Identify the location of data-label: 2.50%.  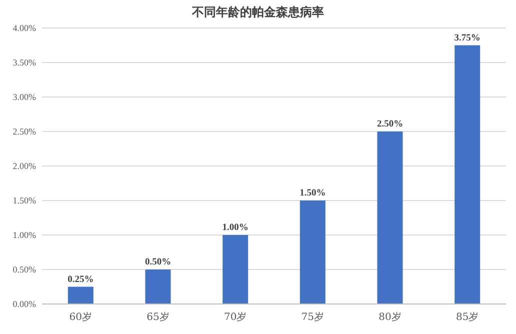
(390, 125).